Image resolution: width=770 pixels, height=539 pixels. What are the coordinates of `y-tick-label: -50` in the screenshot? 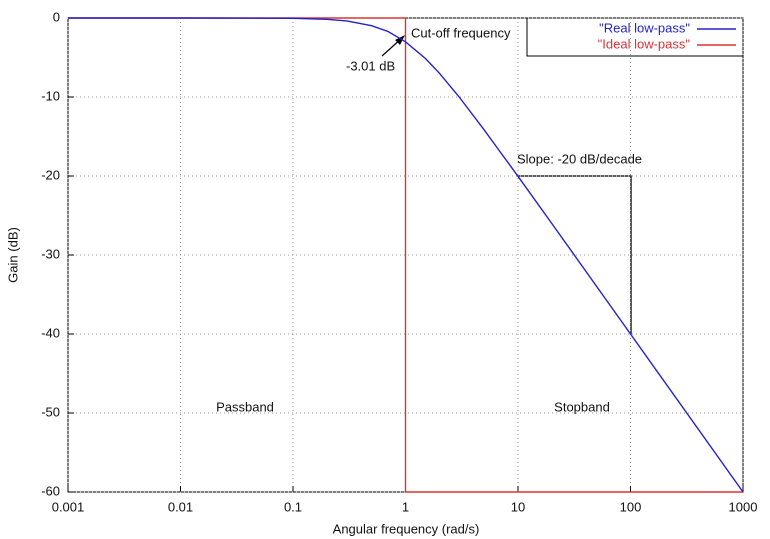 It's located at (50, 411).